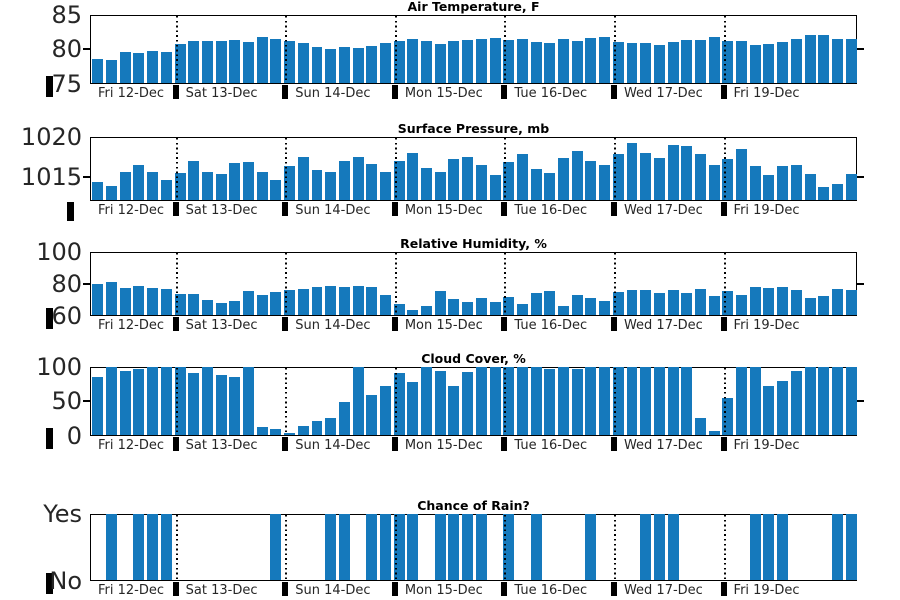 This screenshot has width=900, height=600. What do you see at coordinates (74, 436) in the screenshot?
I see `y-axis-tick-label: 0` at bounding box center [74, 436].